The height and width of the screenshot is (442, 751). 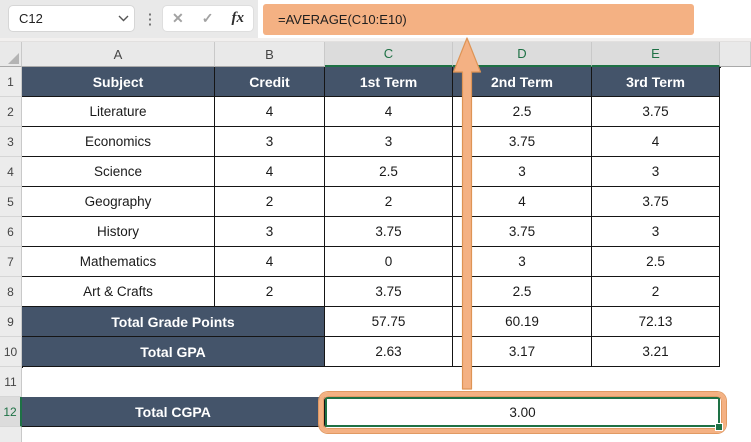 I want to click on cell-d6: 3.75, so click(x=522, y=232).